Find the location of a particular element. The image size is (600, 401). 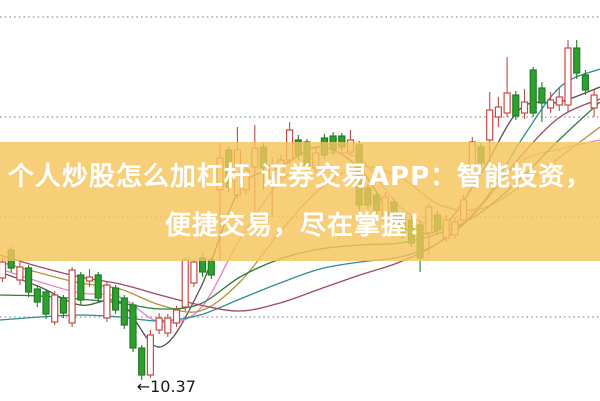

promo-banner-line1: 个人炒股怎么加杠杆 证券交易APP：智能投资， is located at coordinates (300, 176).